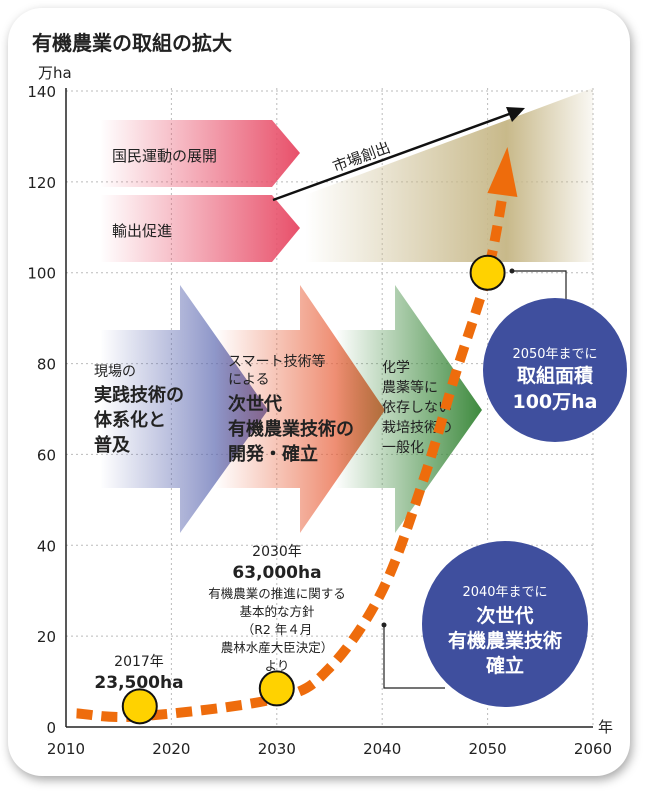 This screenshot has height=800, width=650. What do you see at coordinates (504, 592) in the screenshot?
I see `svg-text: 2040年までに` at bounding box center [504, 592].